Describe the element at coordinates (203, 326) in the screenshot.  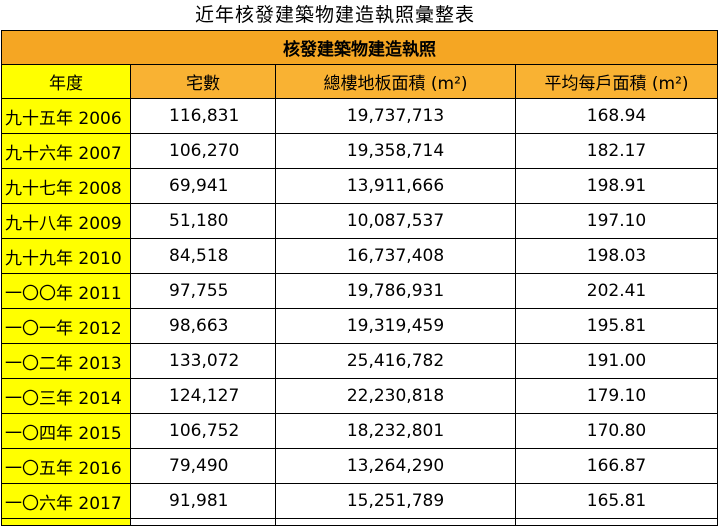
I see `units-cell: 98,663` at that location.